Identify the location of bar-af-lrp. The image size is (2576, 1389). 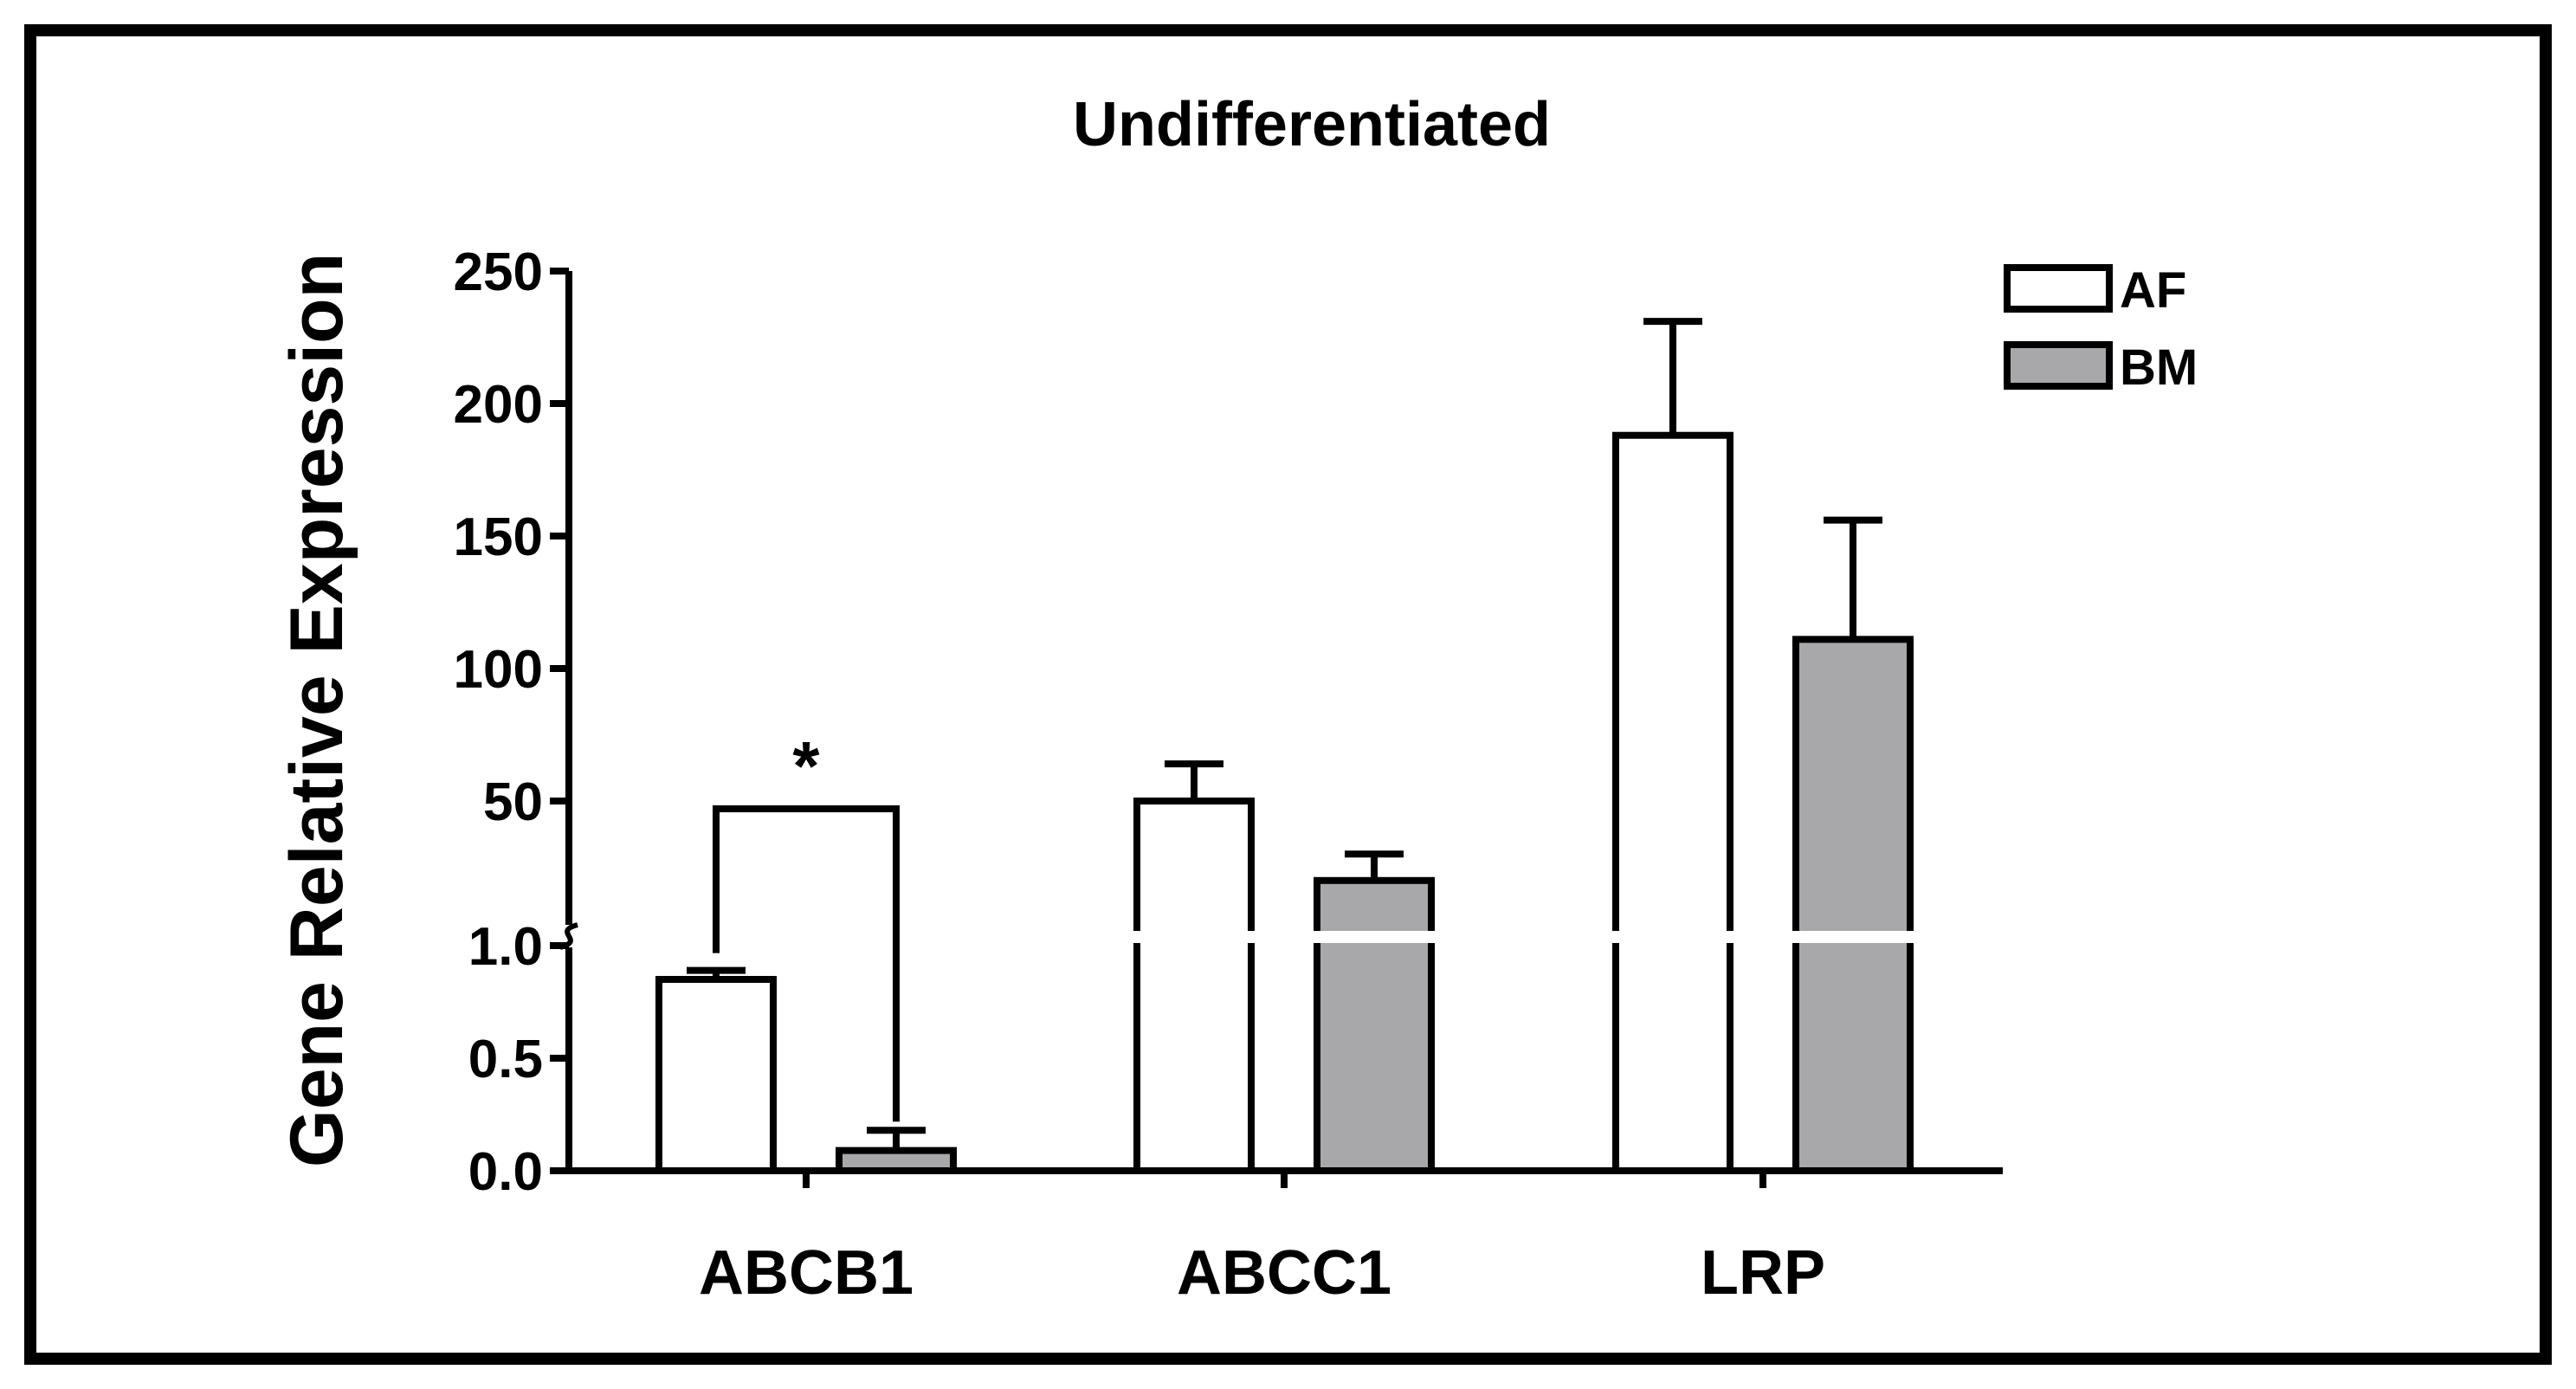
(1672, 803).